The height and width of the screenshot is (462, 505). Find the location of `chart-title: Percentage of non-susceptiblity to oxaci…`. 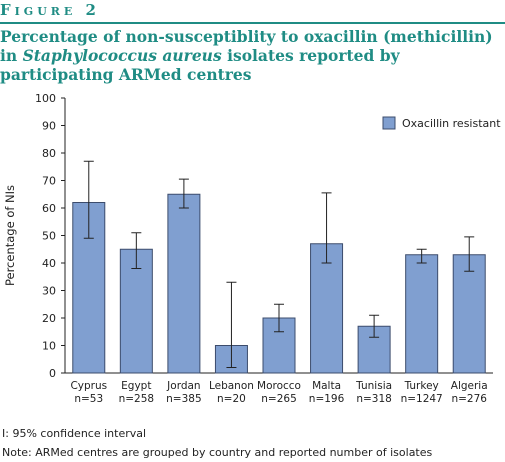

chart-title: Percentage of non-susceptiblity to oxaci… is located at coordinates (250, 55).